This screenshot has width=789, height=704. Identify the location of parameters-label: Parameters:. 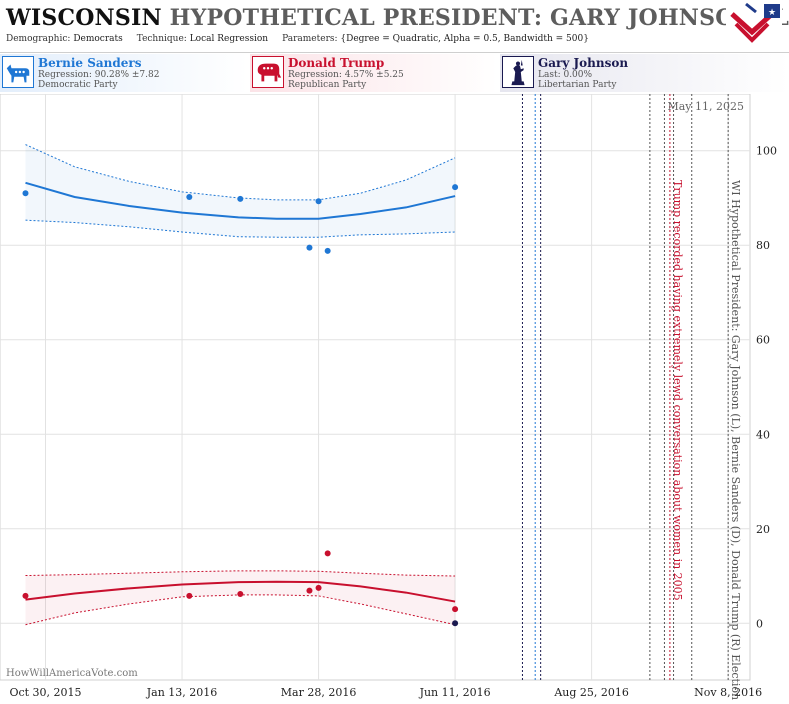
(310, 39).